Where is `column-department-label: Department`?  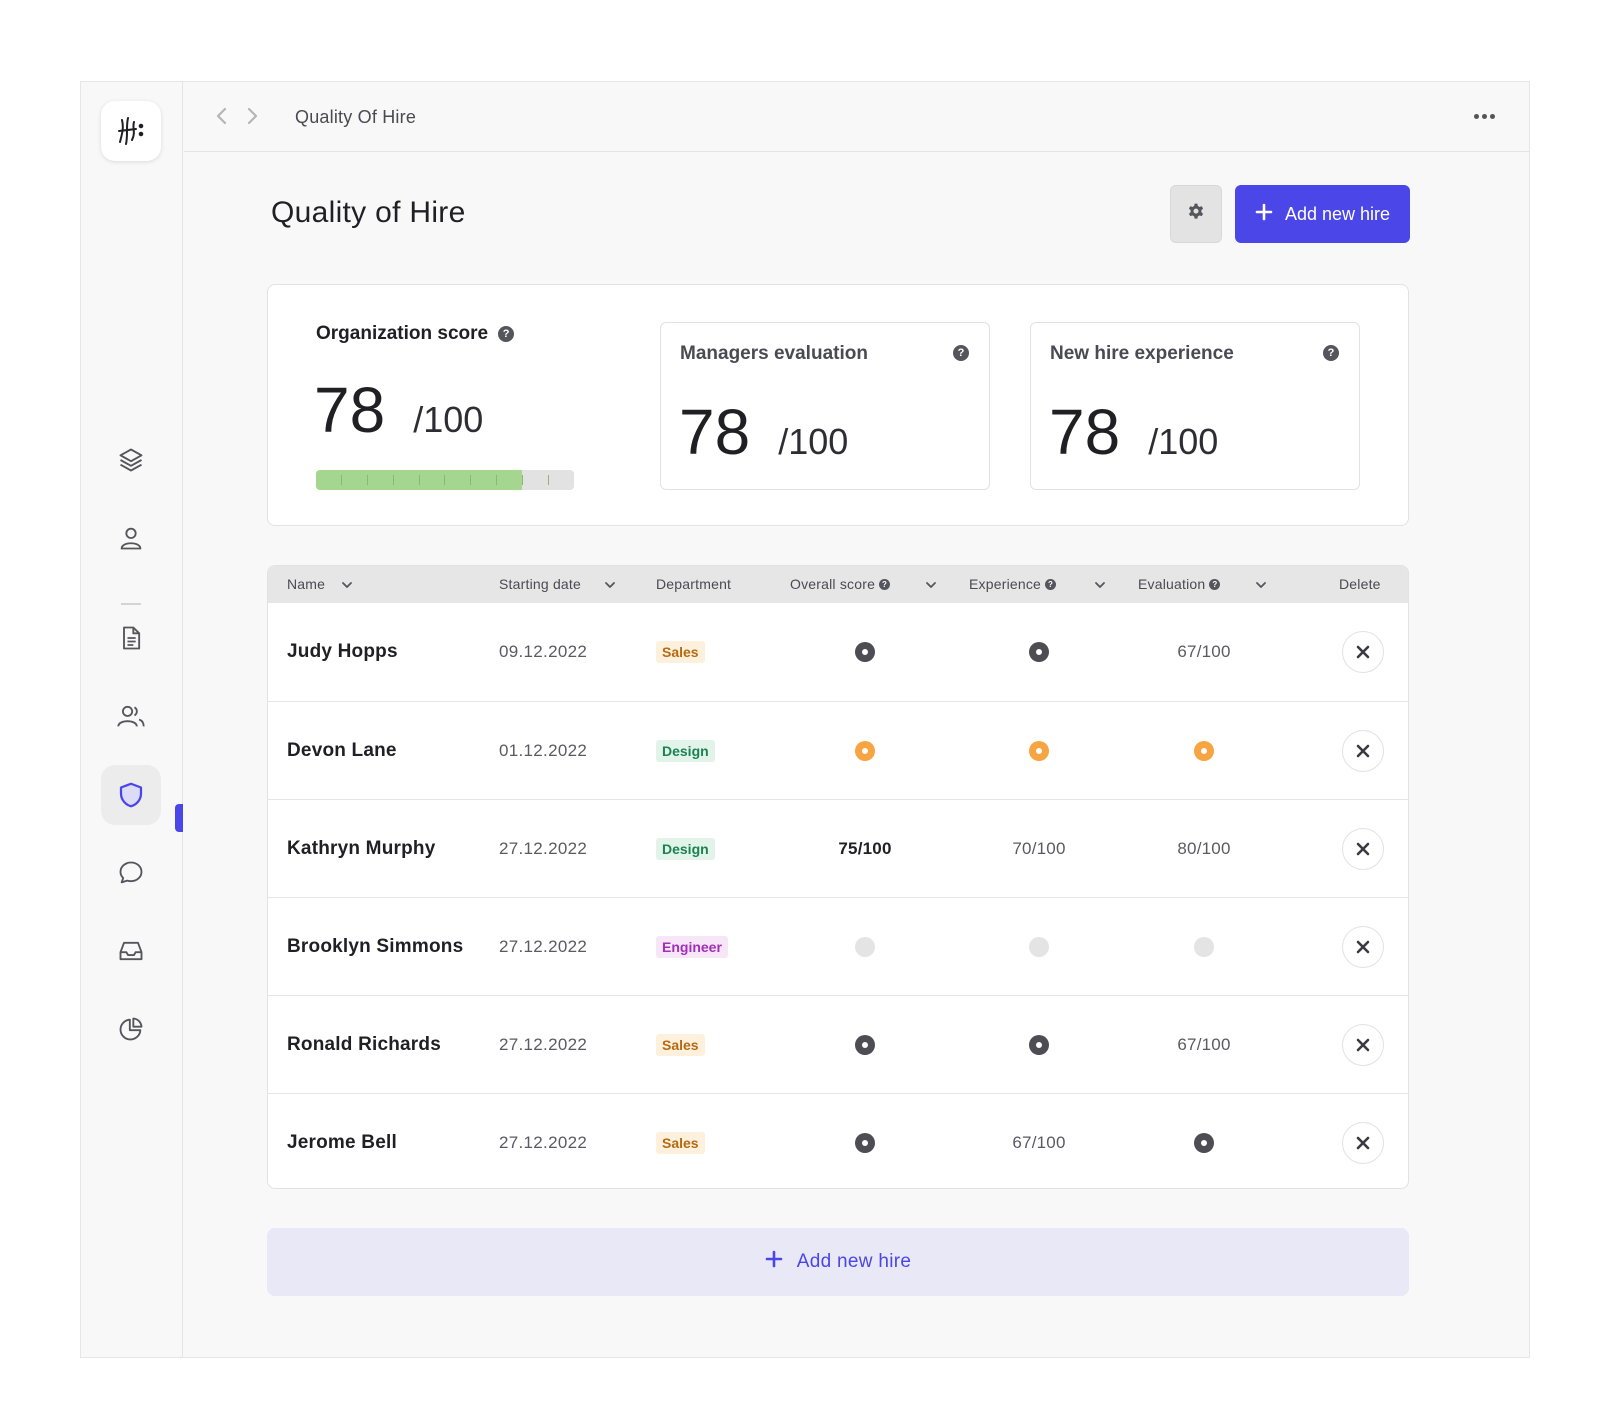
column-department-label: Department is located at coordinates (694, 584).